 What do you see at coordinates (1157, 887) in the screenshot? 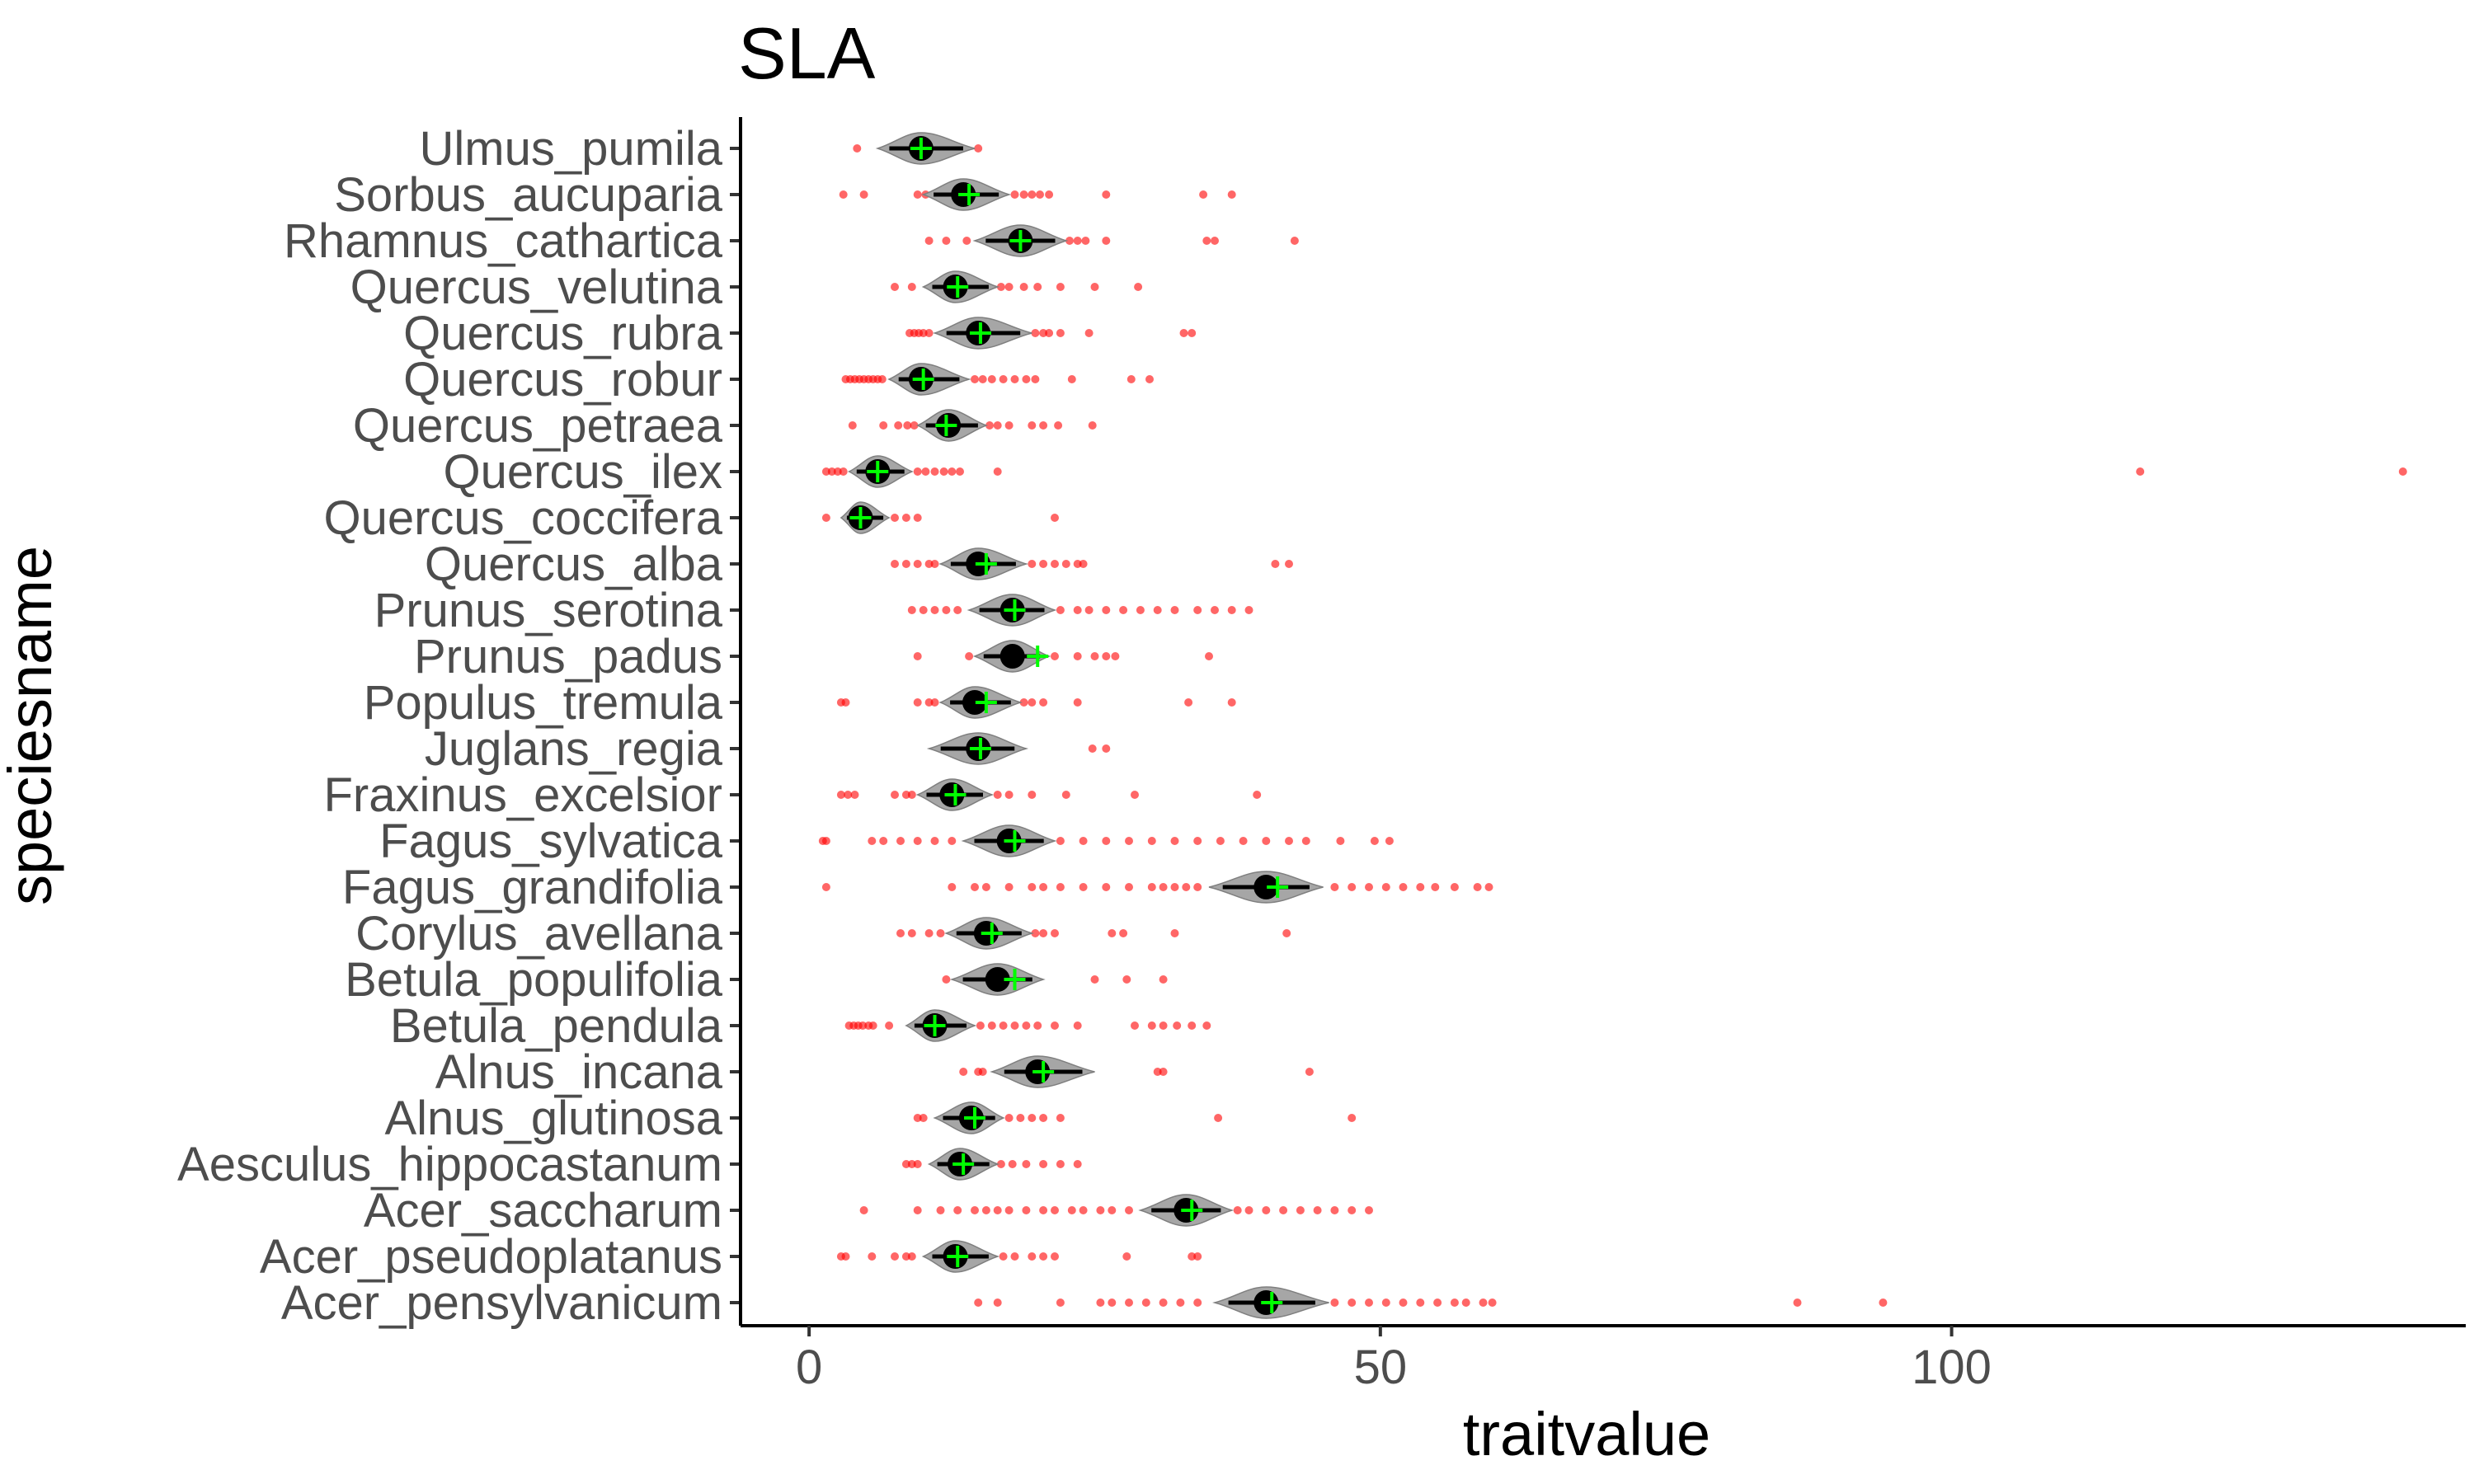
I see `species-row-fagus-grandifolia` at bounding box center [1157, 887].